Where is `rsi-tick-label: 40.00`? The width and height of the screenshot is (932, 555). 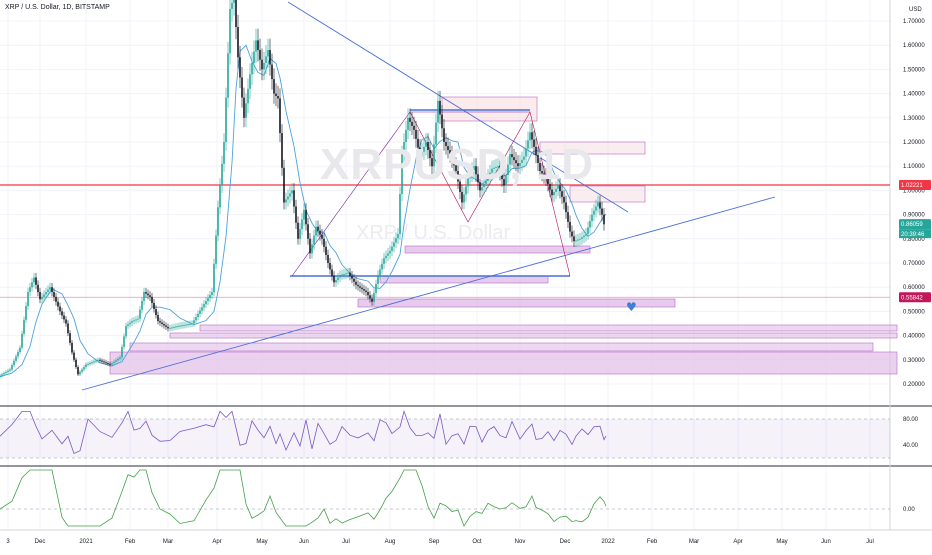
rsi-tick-label: 40.00 is located at coordinates (911, 446).